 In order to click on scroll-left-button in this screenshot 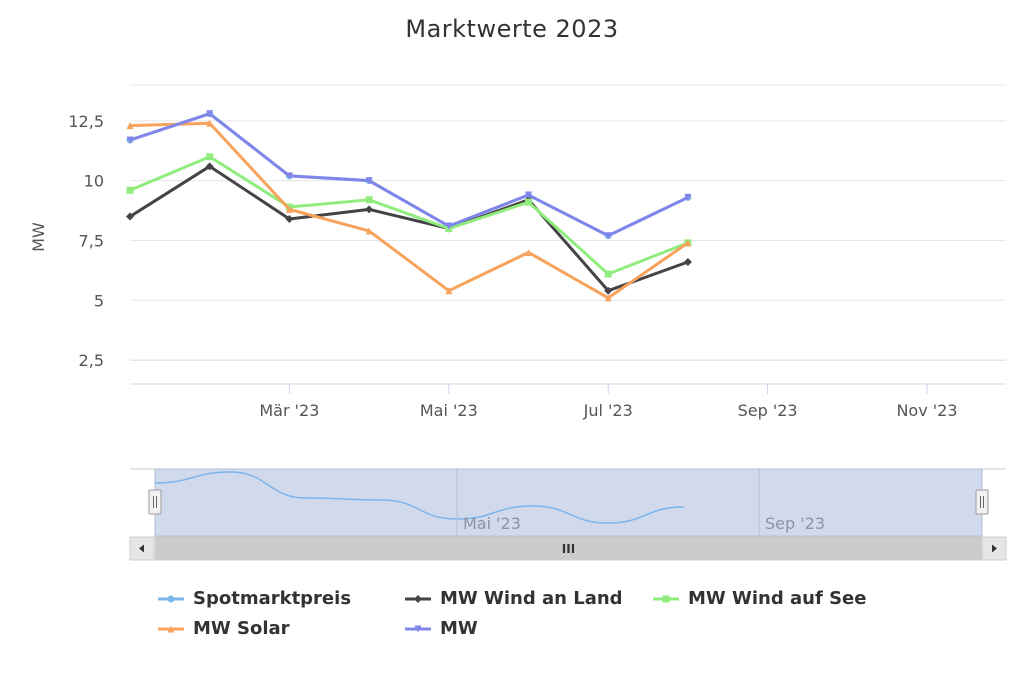, I will do `click(142, 548)`.